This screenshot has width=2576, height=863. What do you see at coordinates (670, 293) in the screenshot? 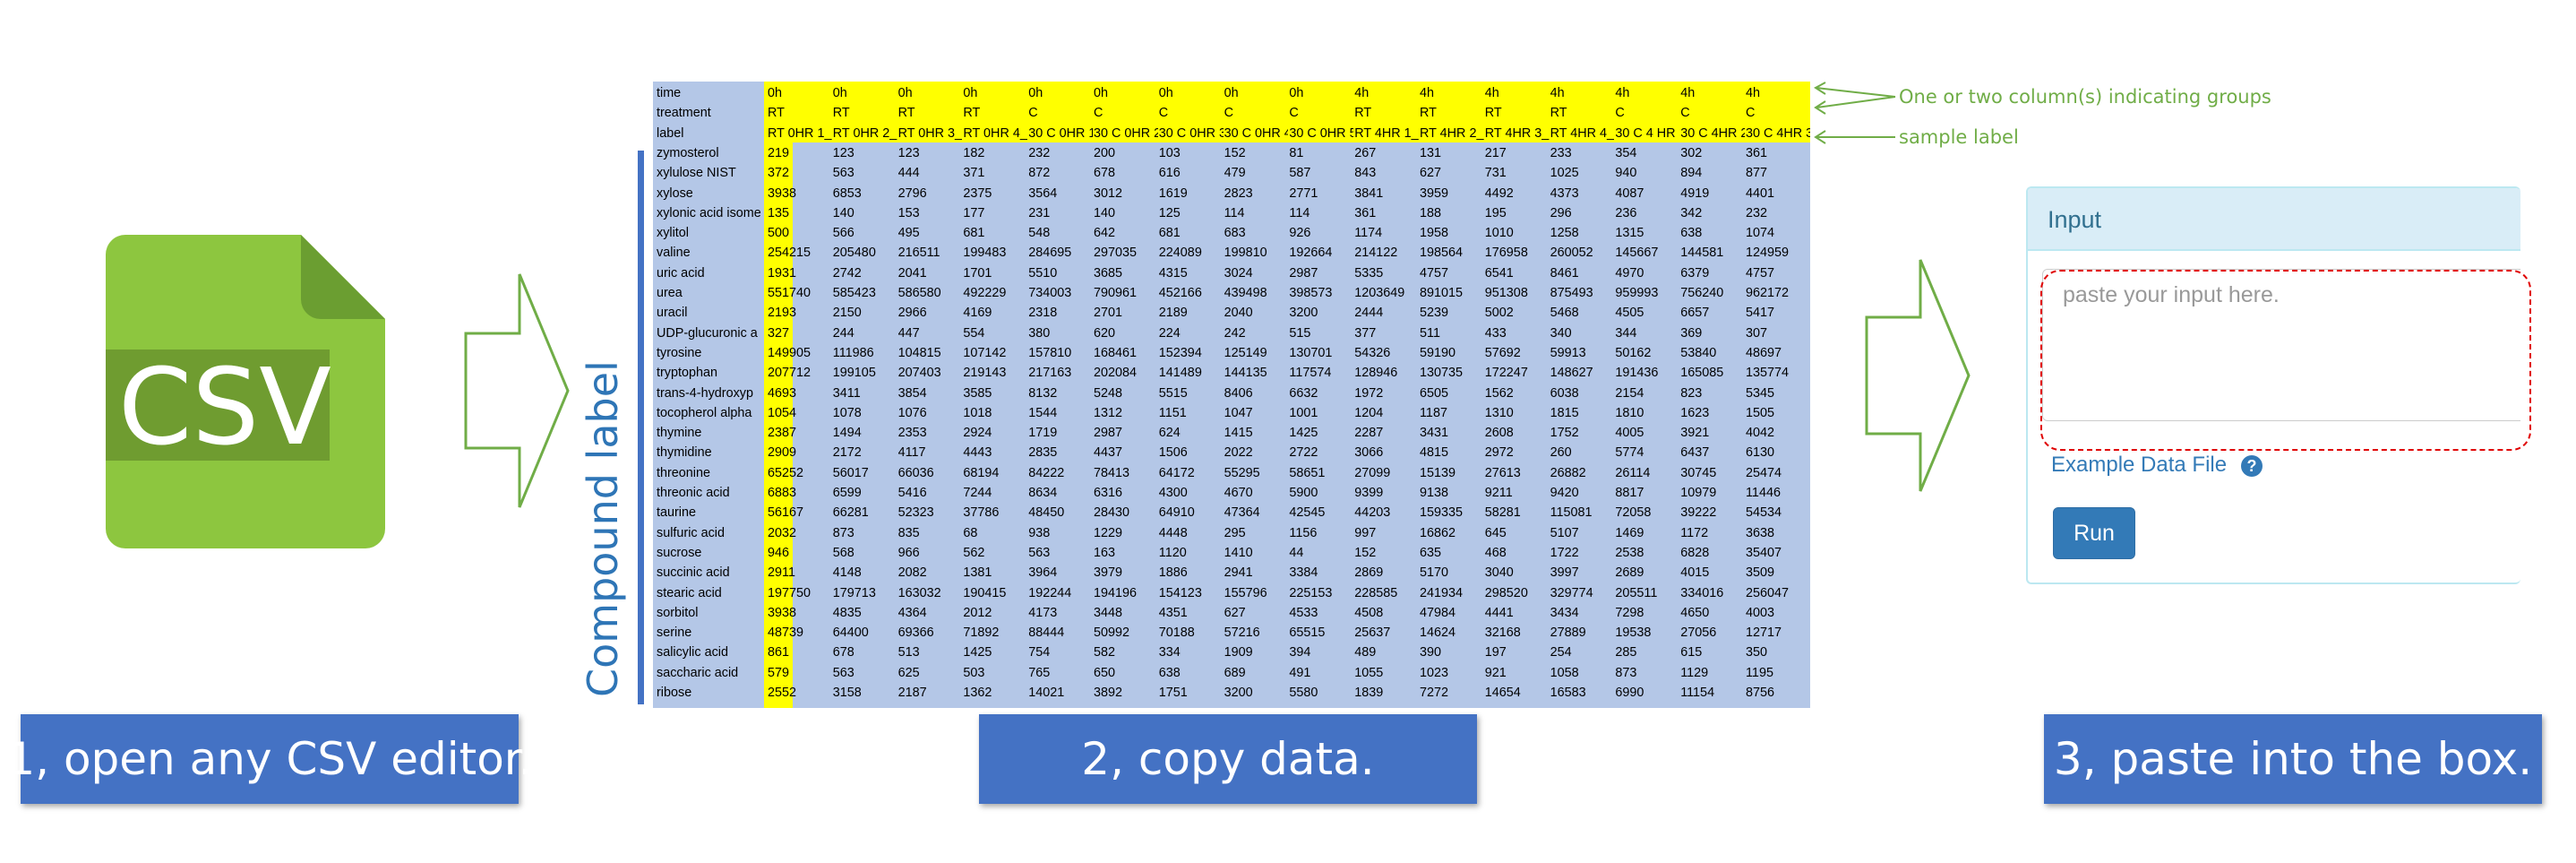
I see `sheet-row-label: urea` at bounding box center [670, 293].